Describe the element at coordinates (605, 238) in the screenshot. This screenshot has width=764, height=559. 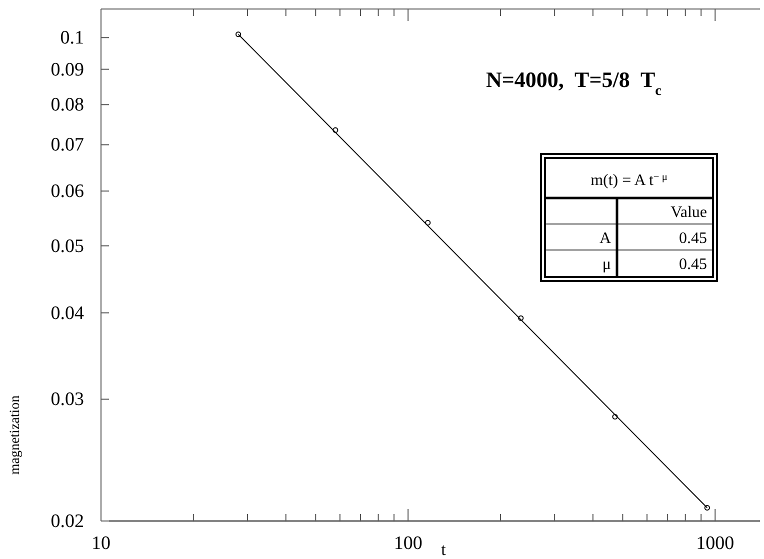
I see `annotation: A` at that location.